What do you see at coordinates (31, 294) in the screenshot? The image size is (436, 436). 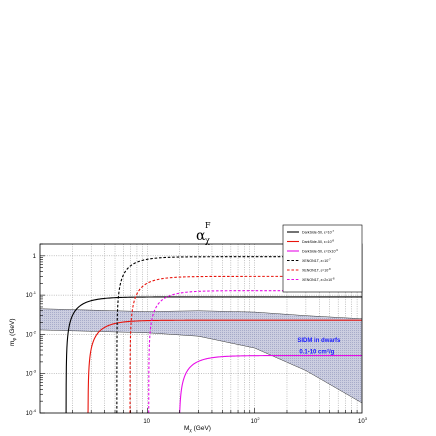 I see `y-tick-label: 10⁻¹` at bounding box center [31, 294].